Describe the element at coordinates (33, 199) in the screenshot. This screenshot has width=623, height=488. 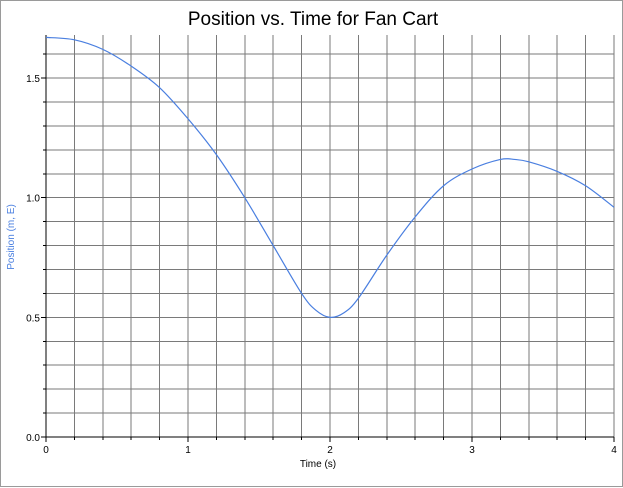
I see `y-tick-label: 1.0` at that location.